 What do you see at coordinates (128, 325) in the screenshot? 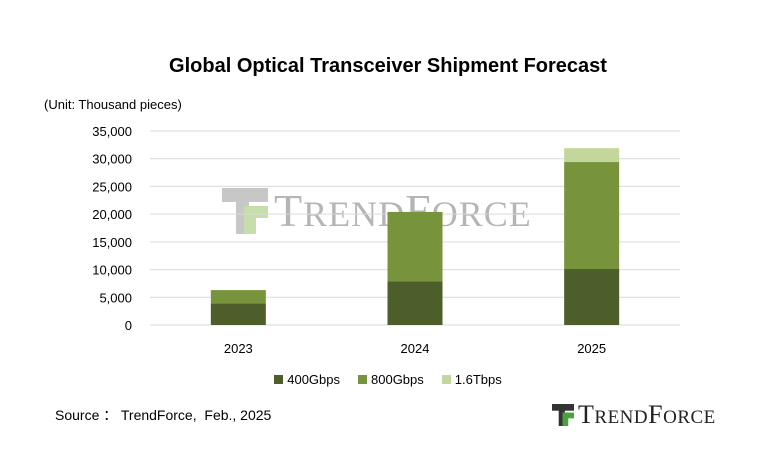
I see `y-tick-label: 0` at bounding box center [128, 325].